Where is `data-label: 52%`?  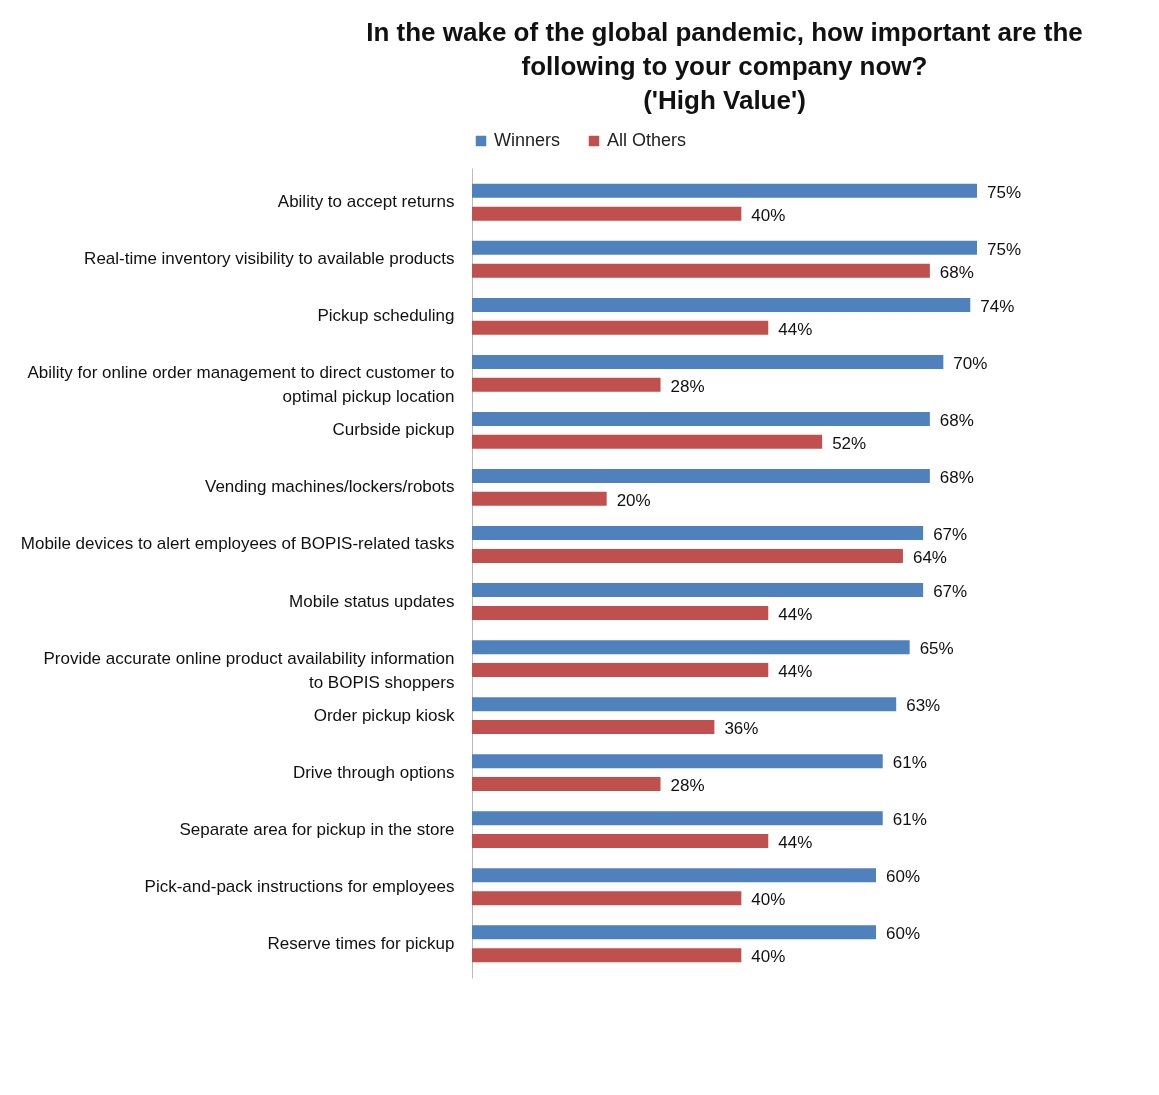 data-label: 52% is located at coordinates (849, 443).